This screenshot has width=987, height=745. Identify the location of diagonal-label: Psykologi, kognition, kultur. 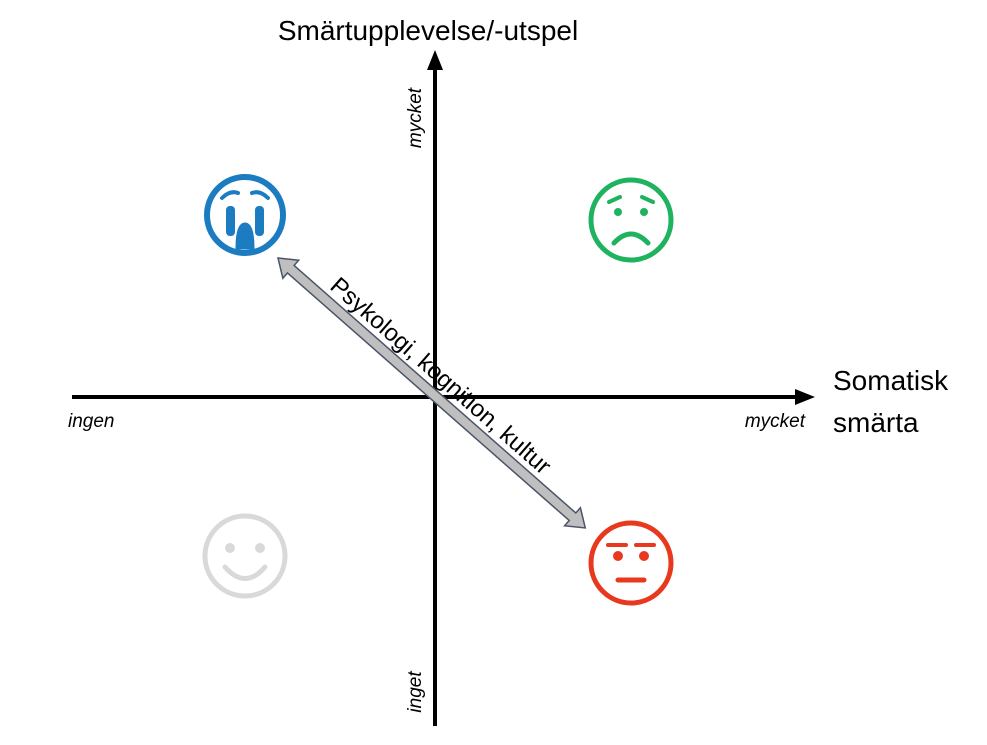
(440, 376).